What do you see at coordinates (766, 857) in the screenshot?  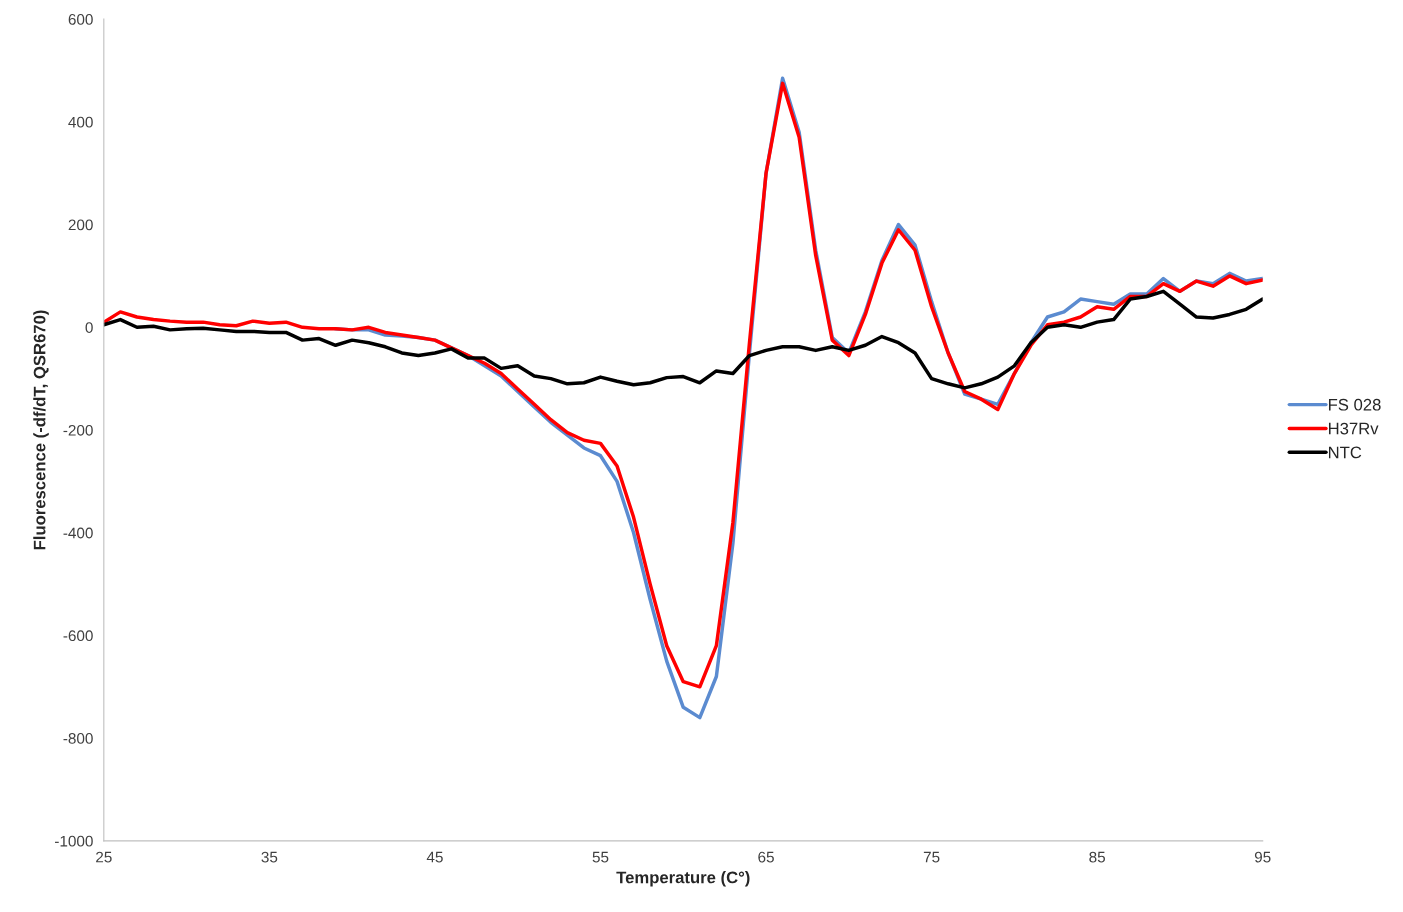 I see `x-tick-label: 65` at bounding box center [766, 857].